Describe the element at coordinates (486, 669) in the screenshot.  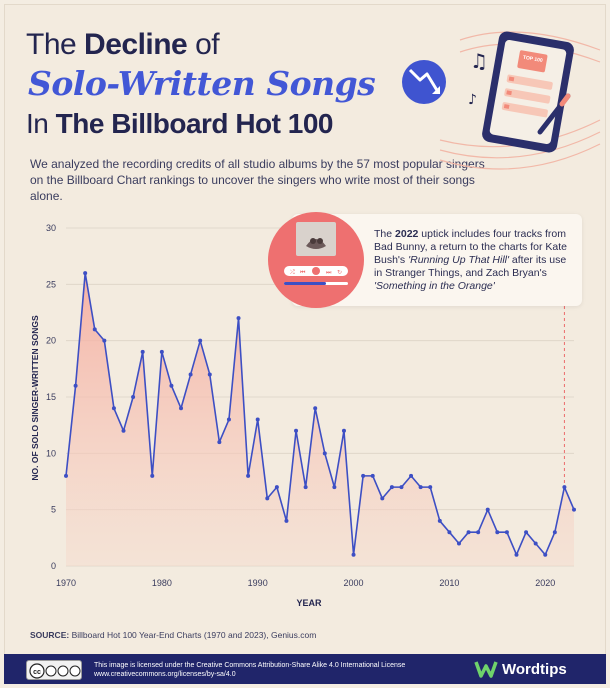
I see `wordtips-logo-icon` at that location.